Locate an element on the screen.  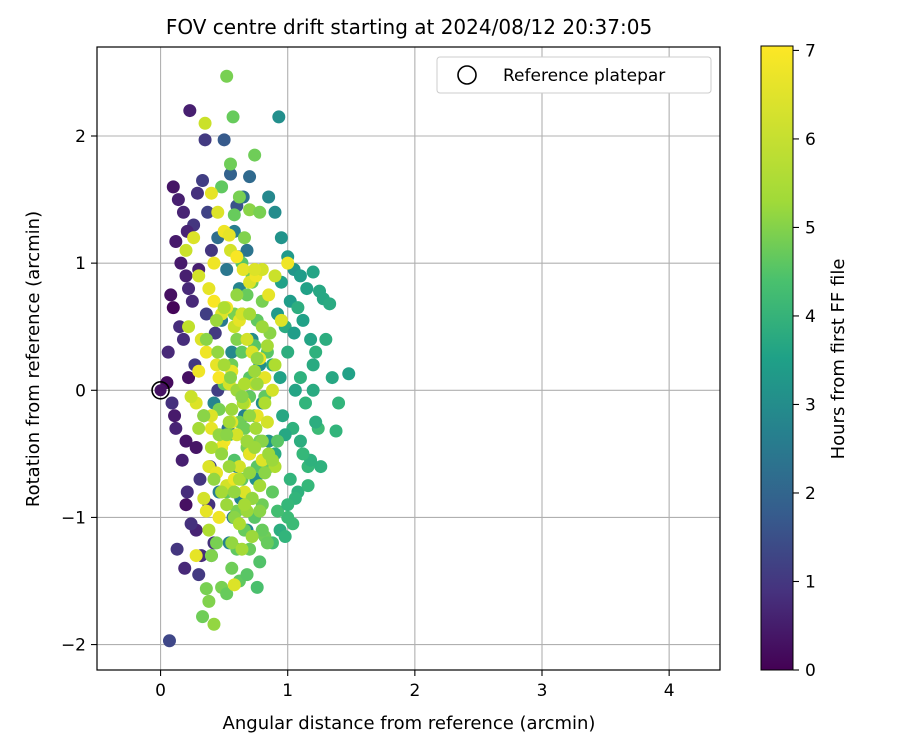
y-tick-label: 1 is located at coordinates (80, 264).